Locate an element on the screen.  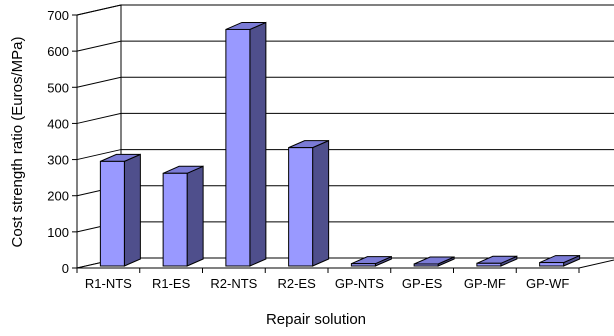
y-tick-label: 200 is located at coordinates (58, 196).